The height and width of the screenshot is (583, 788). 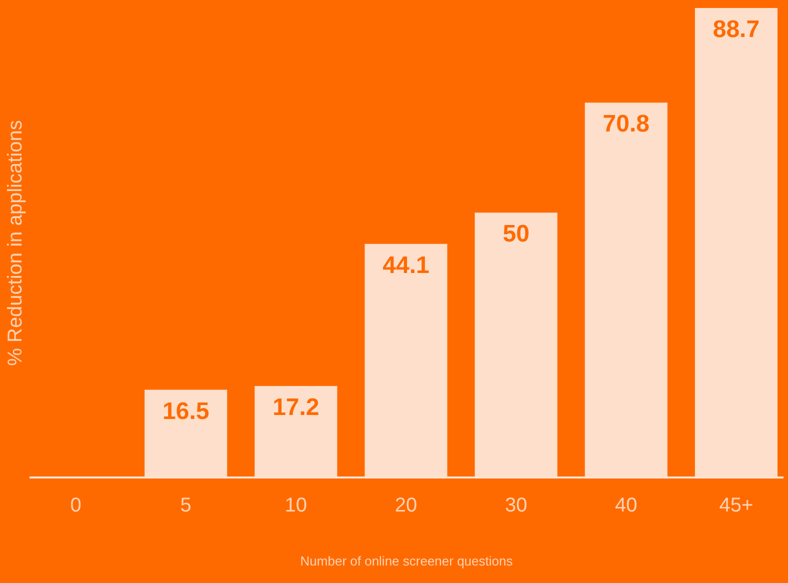 I want to click on x-tick-label: 20, so click(x=406, y=505).